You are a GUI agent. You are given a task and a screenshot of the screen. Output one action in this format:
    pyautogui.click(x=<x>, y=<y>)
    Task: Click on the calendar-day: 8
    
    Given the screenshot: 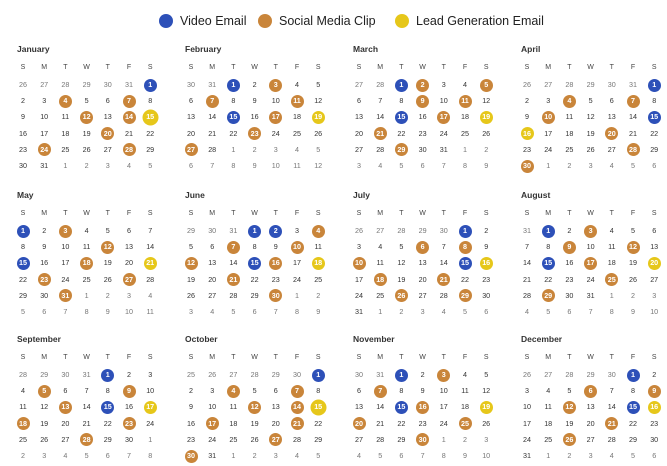 What is the action you would take?
    pyautogui.click(x=612, y=312)
    